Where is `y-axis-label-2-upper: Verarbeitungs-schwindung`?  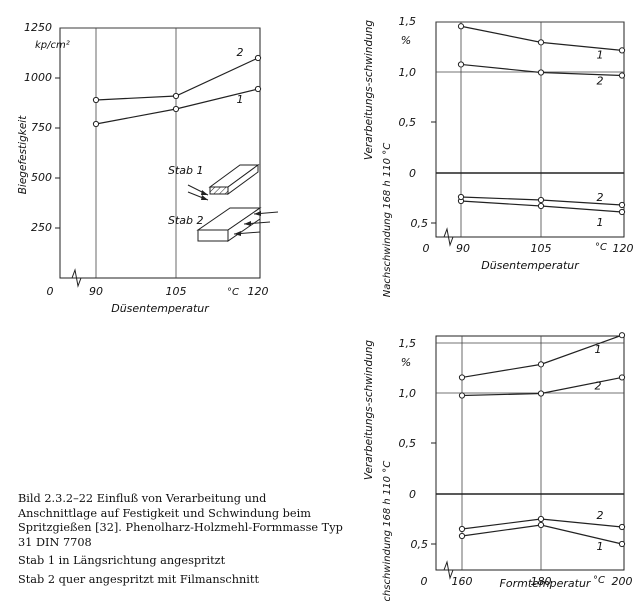
y-axis-label-2-upper: Verarbeitungs-schwindung is located at coordinates (369, 90).